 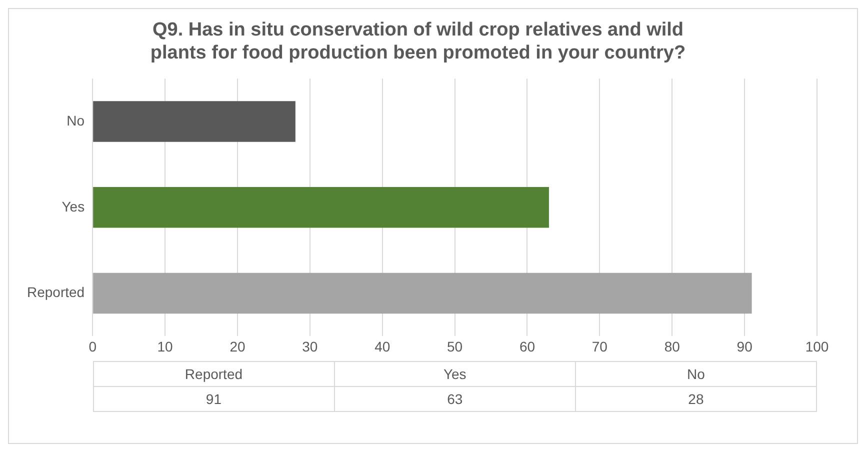 I want to click on y-tick-label: No, so click(x=75, y=120).